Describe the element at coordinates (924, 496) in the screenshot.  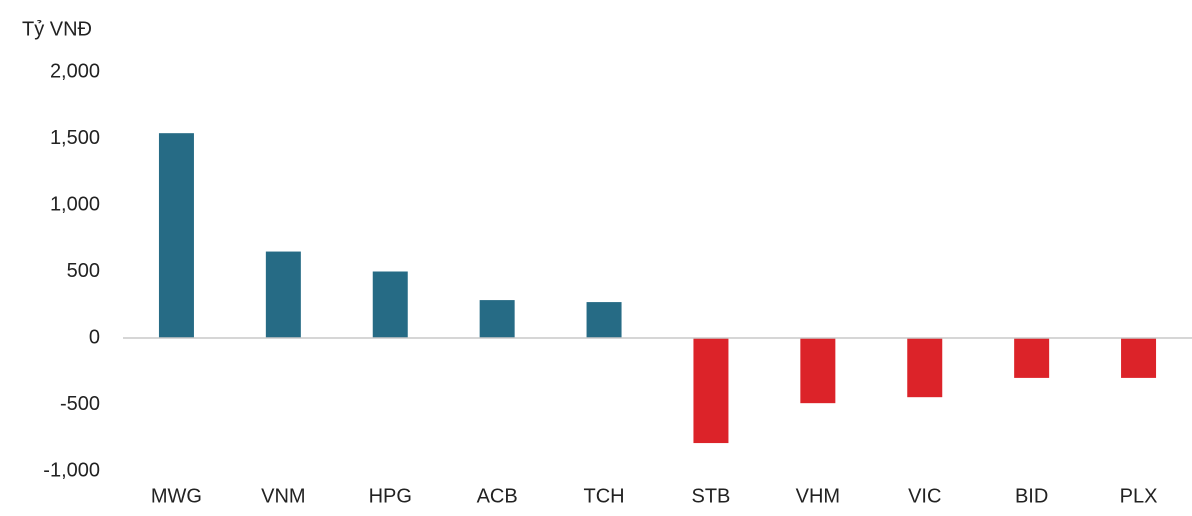
I see `x-tick-label: VIC` at that location.